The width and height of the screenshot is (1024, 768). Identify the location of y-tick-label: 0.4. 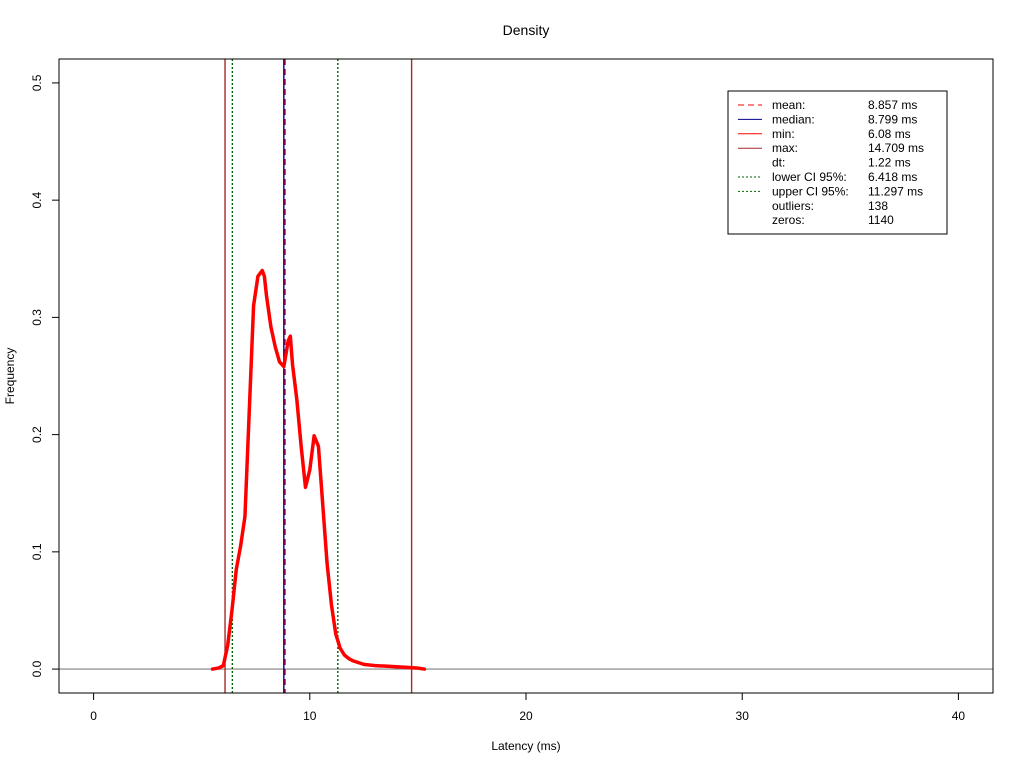
(37, 199).